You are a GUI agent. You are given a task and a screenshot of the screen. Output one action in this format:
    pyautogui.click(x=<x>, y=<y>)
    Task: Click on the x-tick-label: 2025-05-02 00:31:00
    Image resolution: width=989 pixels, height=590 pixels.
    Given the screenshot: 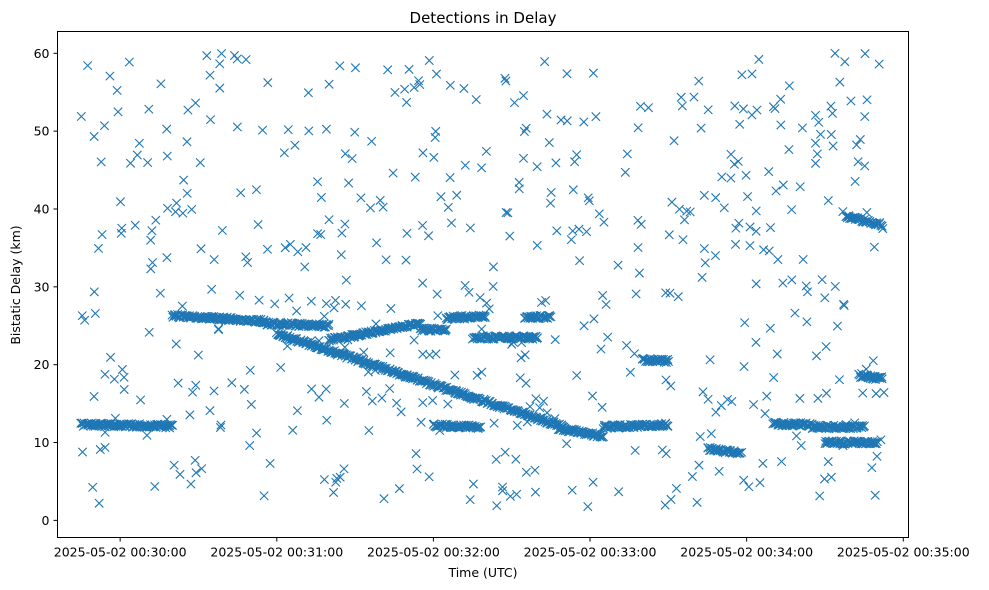 What is the action you would take?
    pyautogui.click(x=276, y=552)
    